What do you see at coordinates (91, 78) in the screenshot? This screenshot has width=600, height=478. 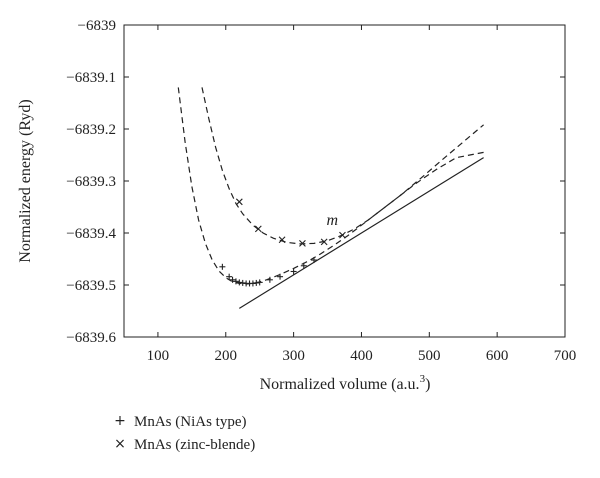 I see `y-tick-label: −6839.1` at bounding box center [91, 78].